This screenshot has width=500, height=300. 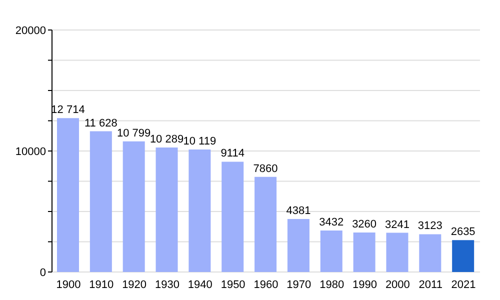 I want to click on data-label: 10 119, so click(x=199, y=142).